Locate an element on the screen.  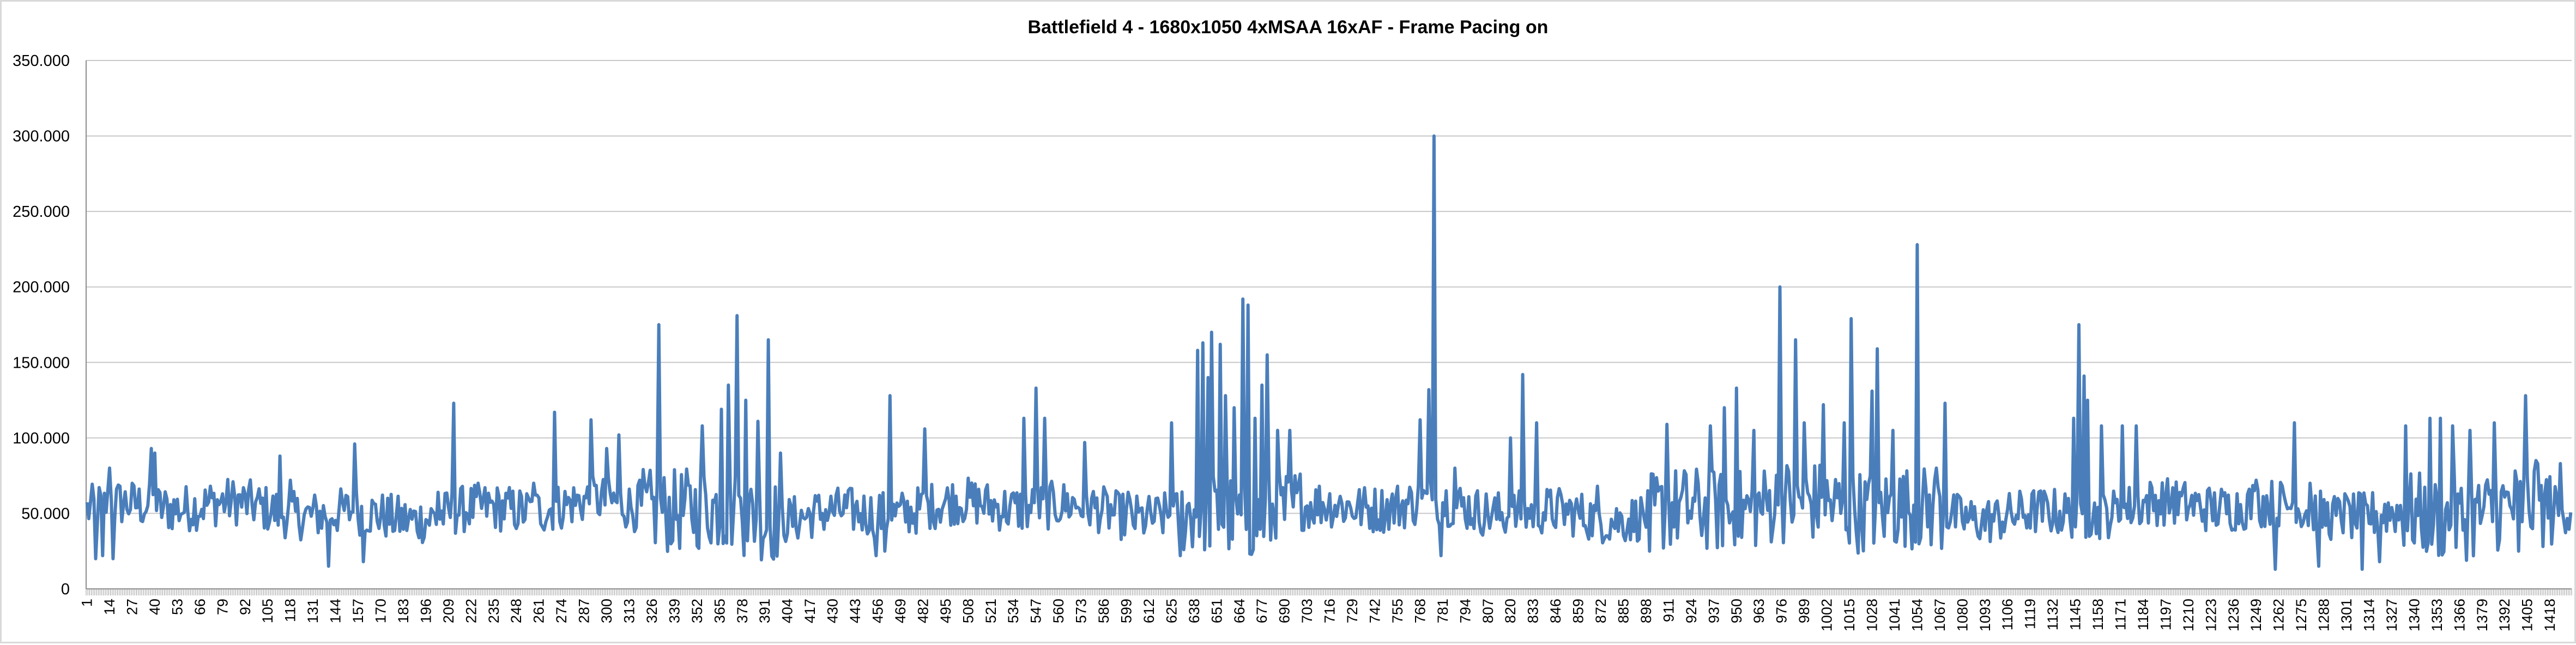
x-tick-label: 144 is located at coordinates (336, 611).